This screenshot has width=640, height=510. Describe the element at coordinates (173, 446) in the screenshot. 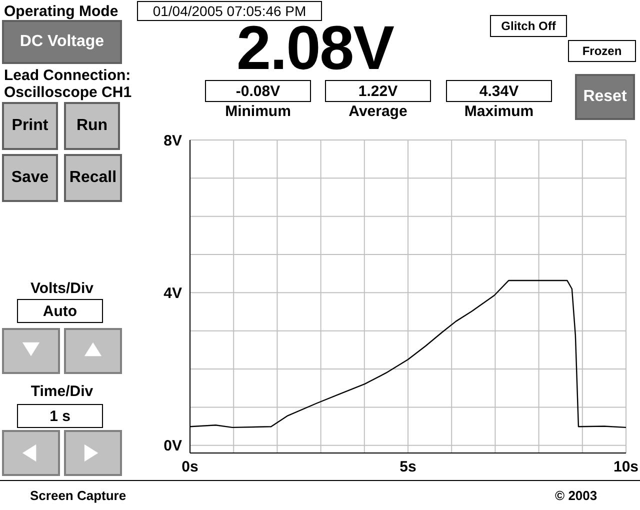

I see `y-tick-label: 0V` at that location.